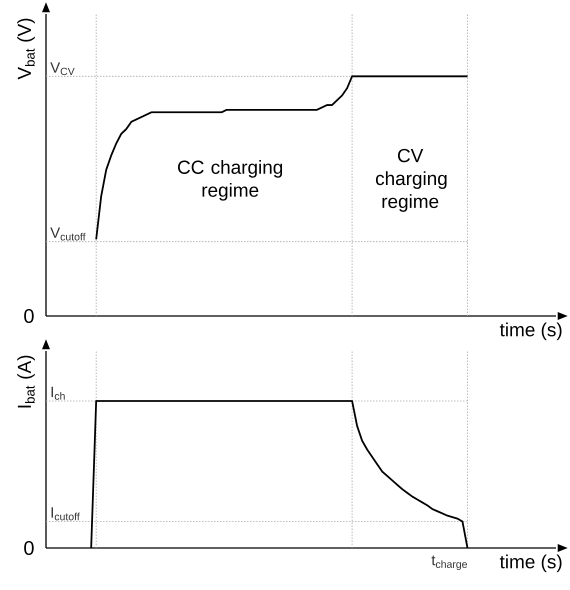 The image size is (570, 590). Describe the element at coordinates (68, 233) in the screenshot. I see `ref-line-label: V$_{cutoff}$` at that location.